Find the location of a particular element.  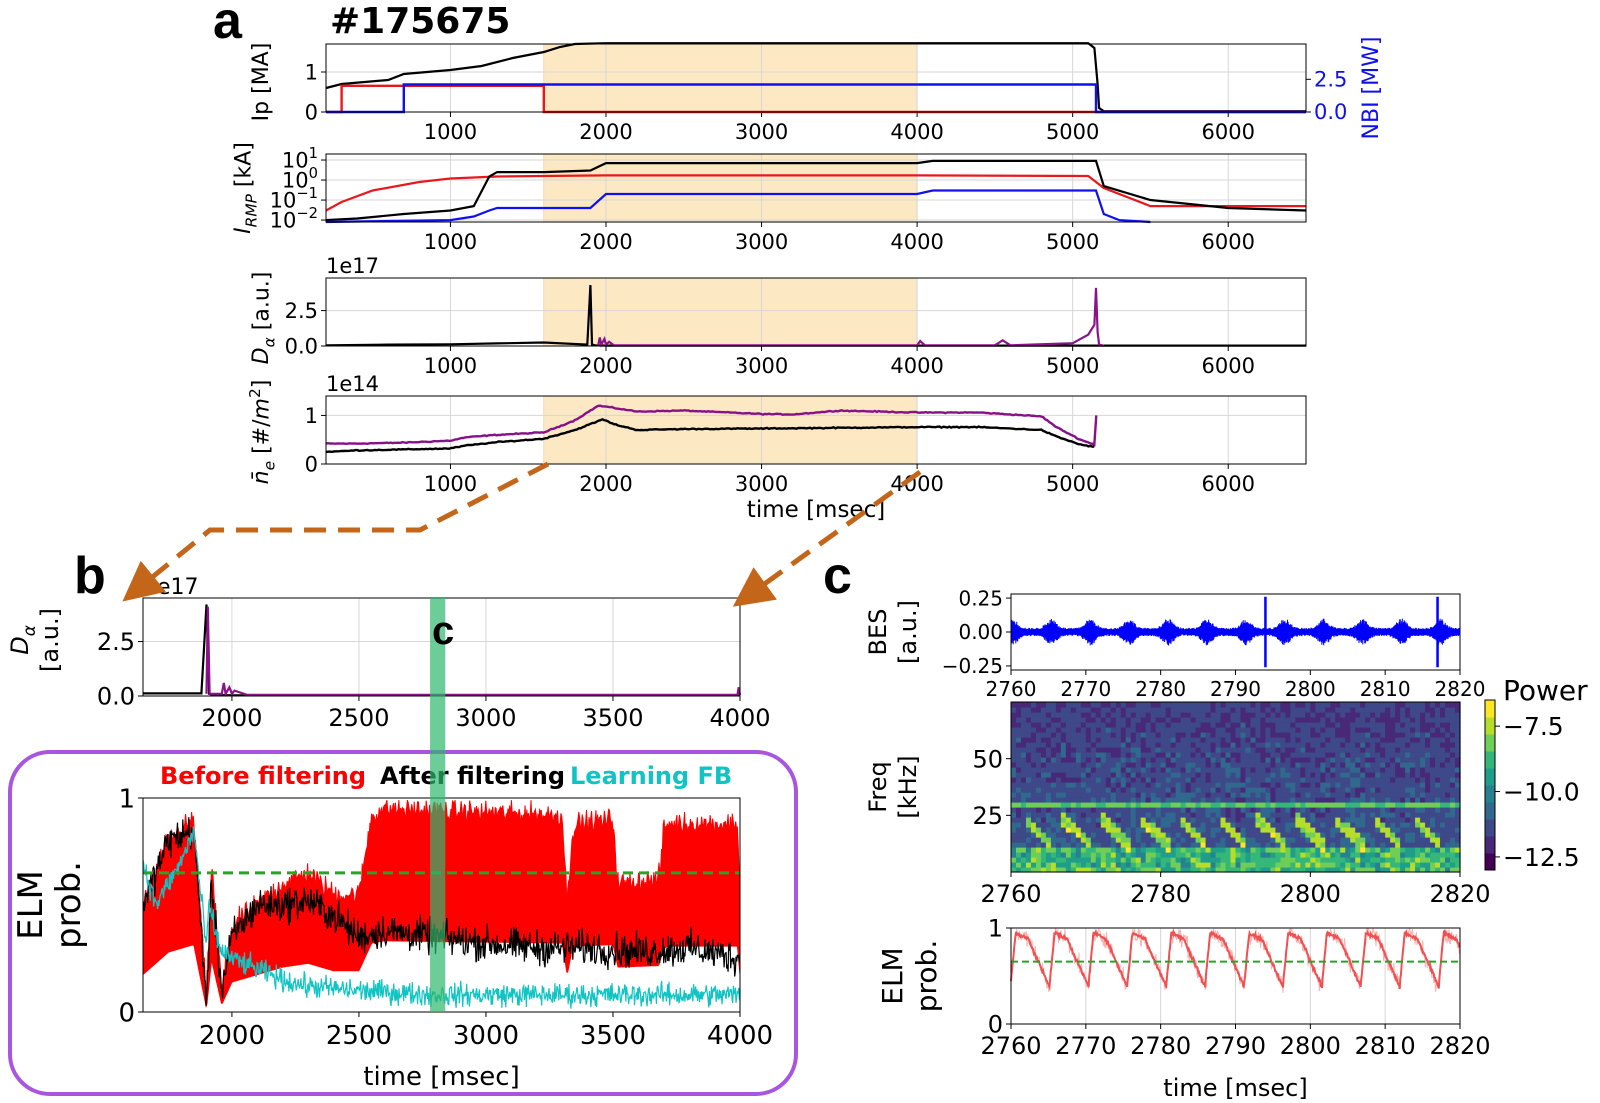

series-line-nbi_red is located at coordinates (815, 193).